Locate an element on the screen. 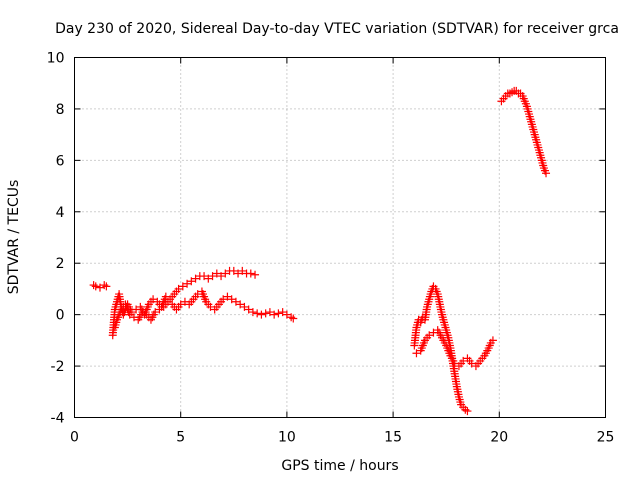 The image size is (640, 480). x-tick-label: 5 is located at coordinates (180, 438).